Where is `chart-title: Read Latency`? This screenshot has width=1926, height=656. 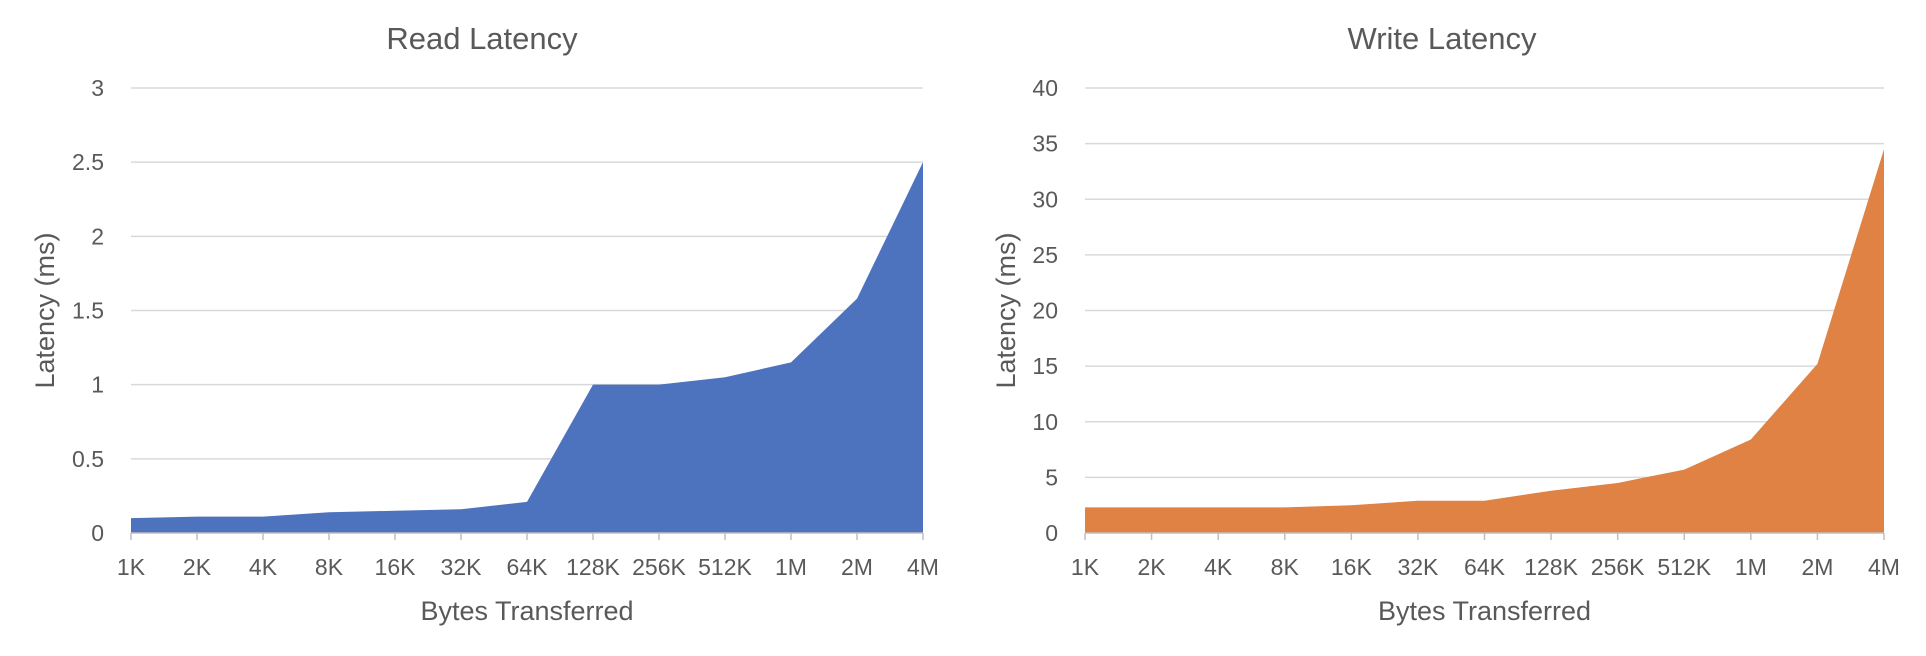 chart-title: Read Latency is located at coordinates (482, 38).